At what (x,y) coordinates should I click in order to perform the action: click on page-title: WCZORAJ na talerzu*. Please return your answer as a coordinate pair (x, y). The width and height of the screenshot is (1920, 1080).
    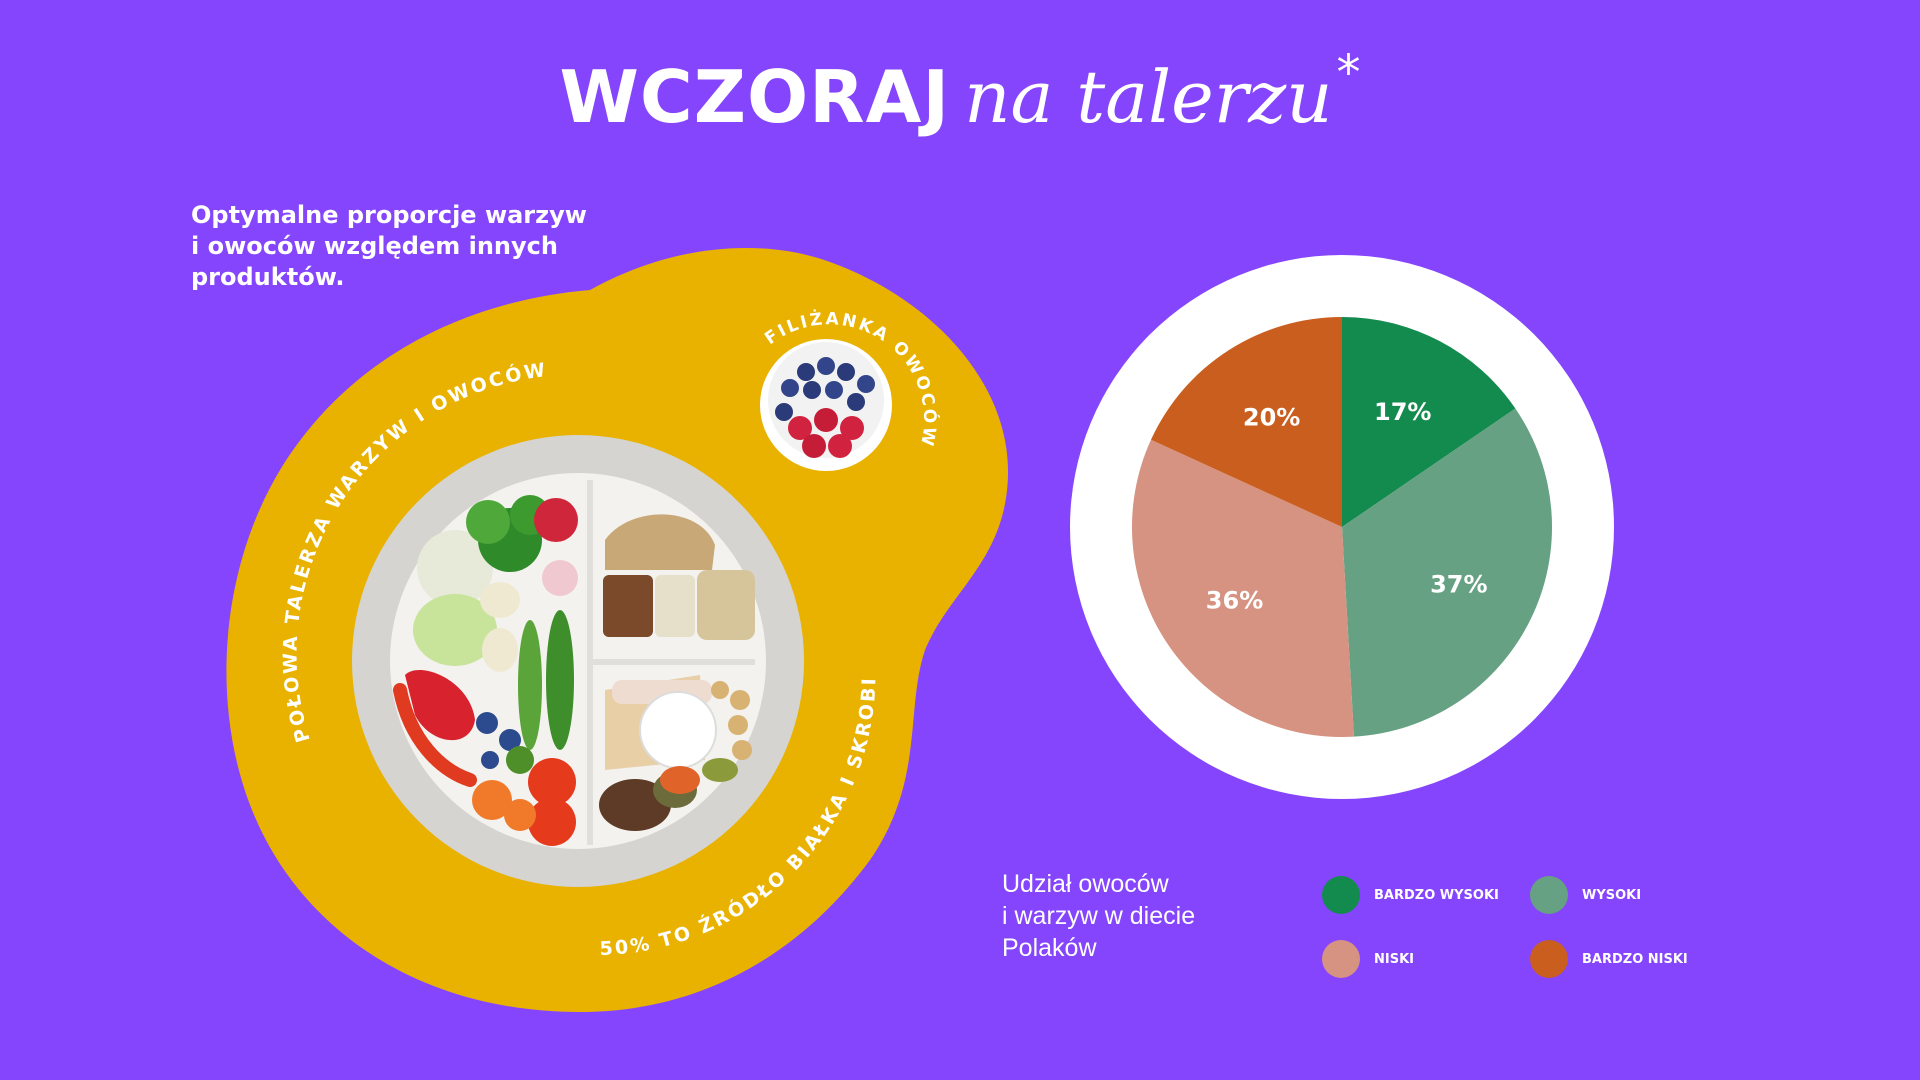
    Looking at the image, I should click on (960, 92).